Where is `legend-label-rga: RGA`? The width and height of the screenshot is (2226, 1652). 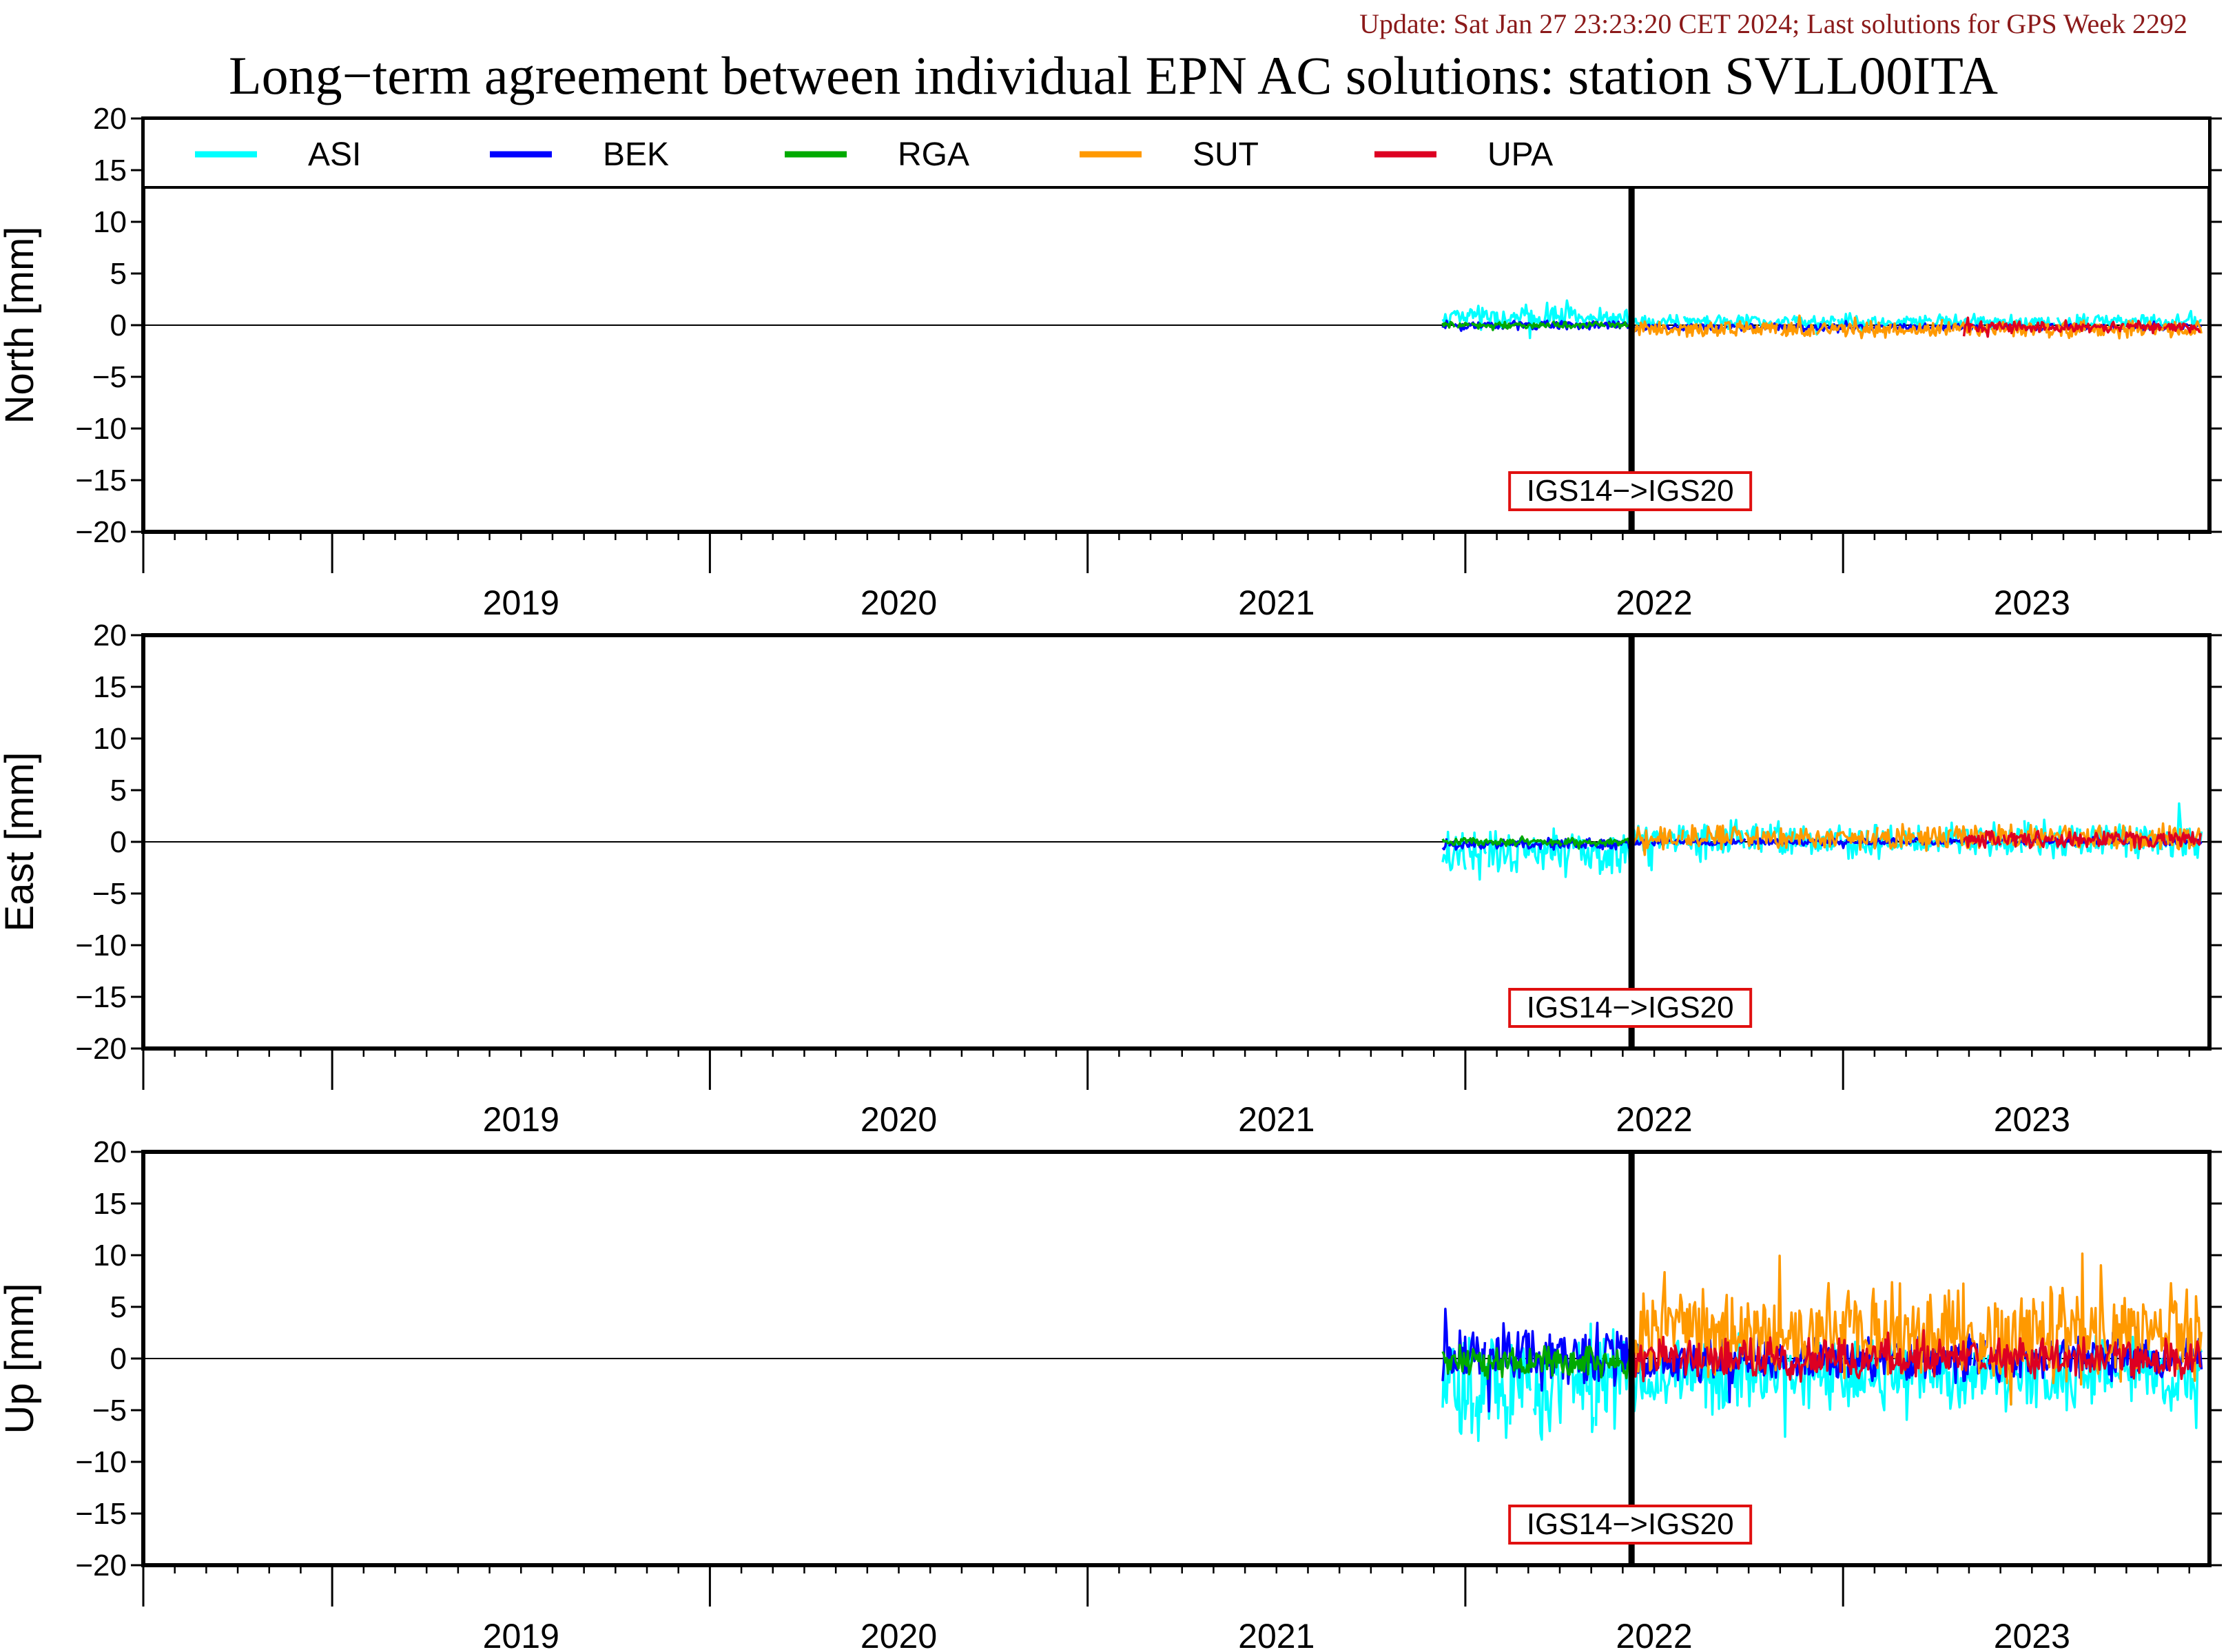
legend-label-rga: RGA is located at coordinates (933, 154).